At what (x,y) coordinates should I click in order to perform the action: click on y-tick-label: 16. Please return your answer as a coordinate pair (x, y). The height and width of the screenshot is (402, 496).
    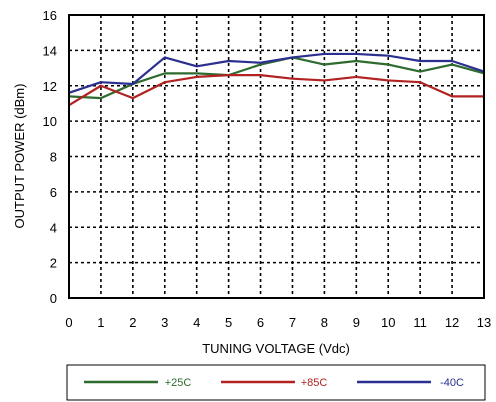
    Looking at the image, I should click on (50, 15).